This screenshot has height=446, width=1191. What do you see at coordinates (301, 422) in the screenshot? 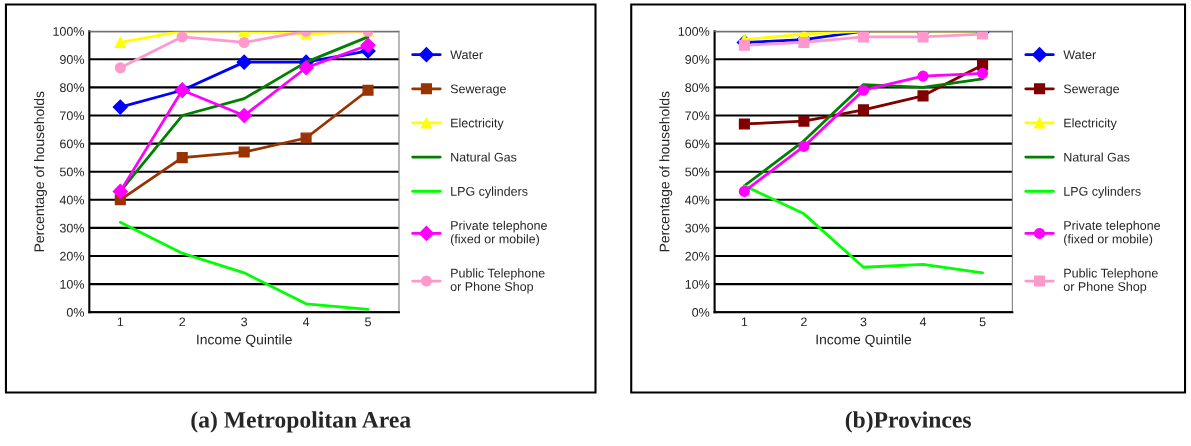
I see `text: (a) Metropolitan Area` at bounding box center [301, 422].